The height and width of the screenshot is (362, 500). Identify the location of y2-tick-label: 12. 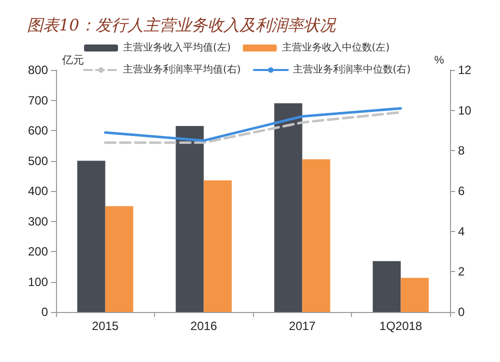
(465, 70).